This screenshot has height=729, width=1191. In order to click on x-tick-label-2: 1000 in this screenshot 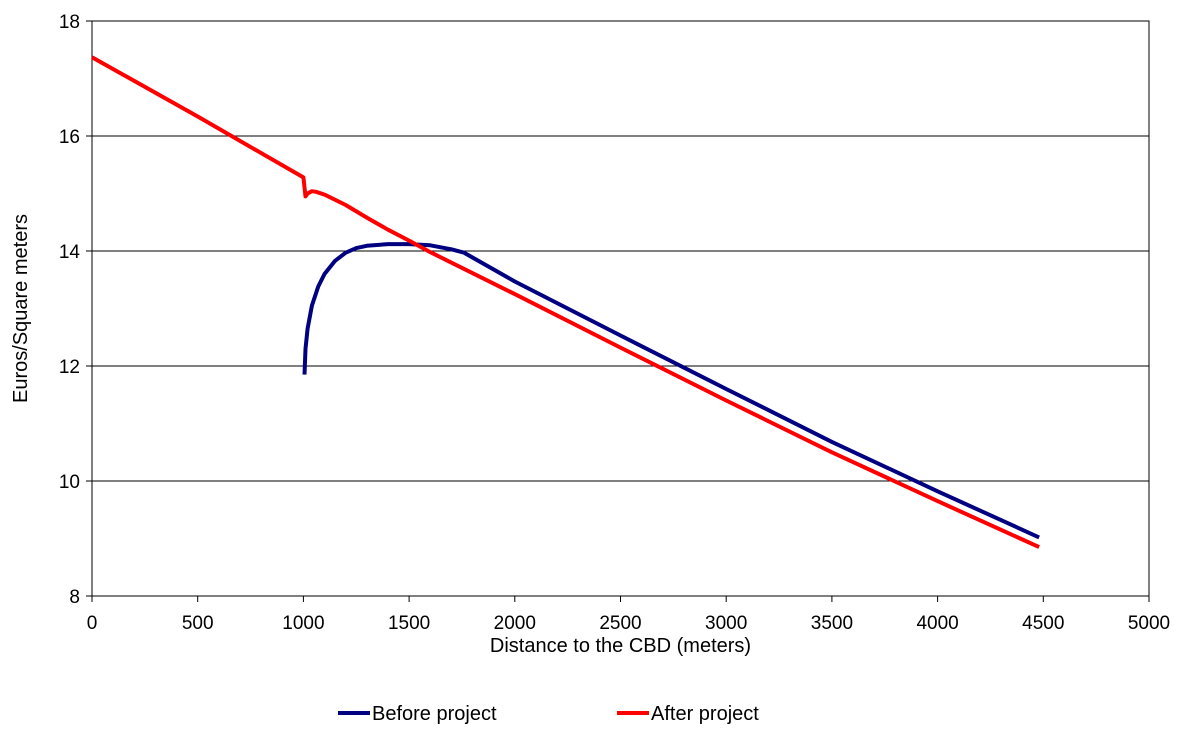, I will do `click(303, 623)`.